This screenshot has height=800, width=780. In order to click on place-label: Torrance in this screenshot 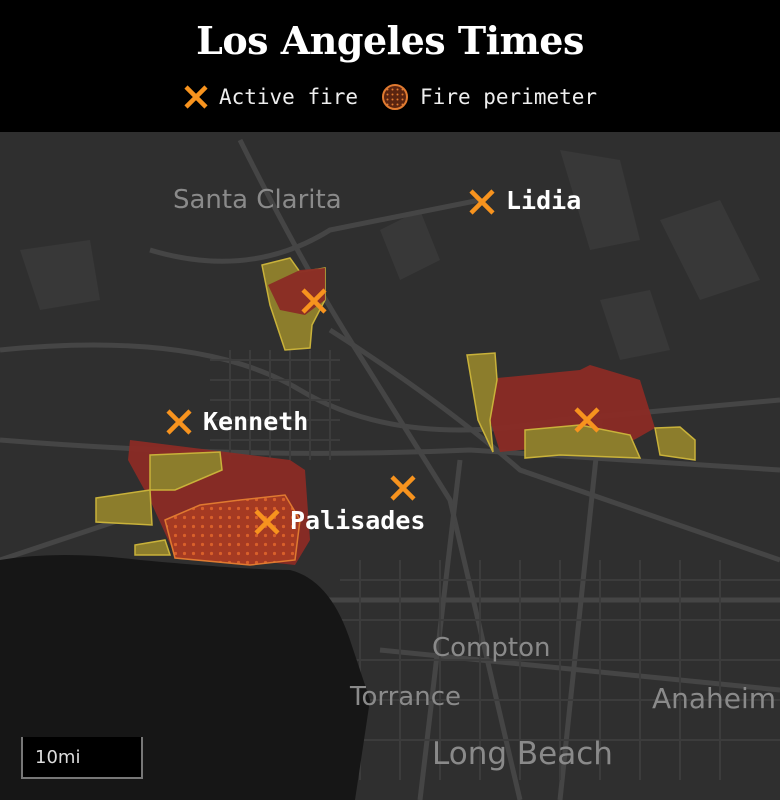, I will do `click(405, 697)`.